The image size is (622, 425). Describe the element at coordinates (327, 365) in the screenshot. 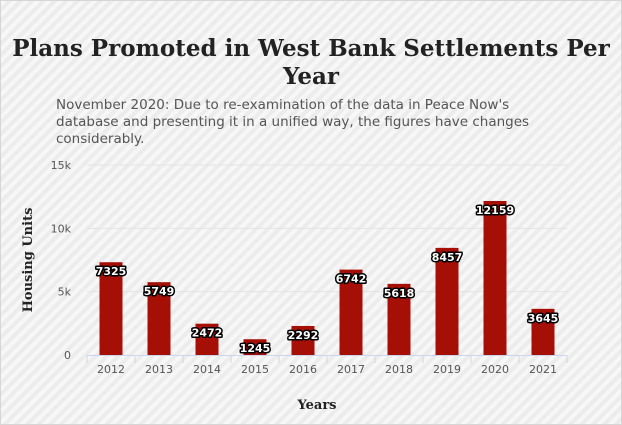

I see `x-axis: 2012 2013 2014 2015 2016 2017 2018 2019 2020 2021` at that location.